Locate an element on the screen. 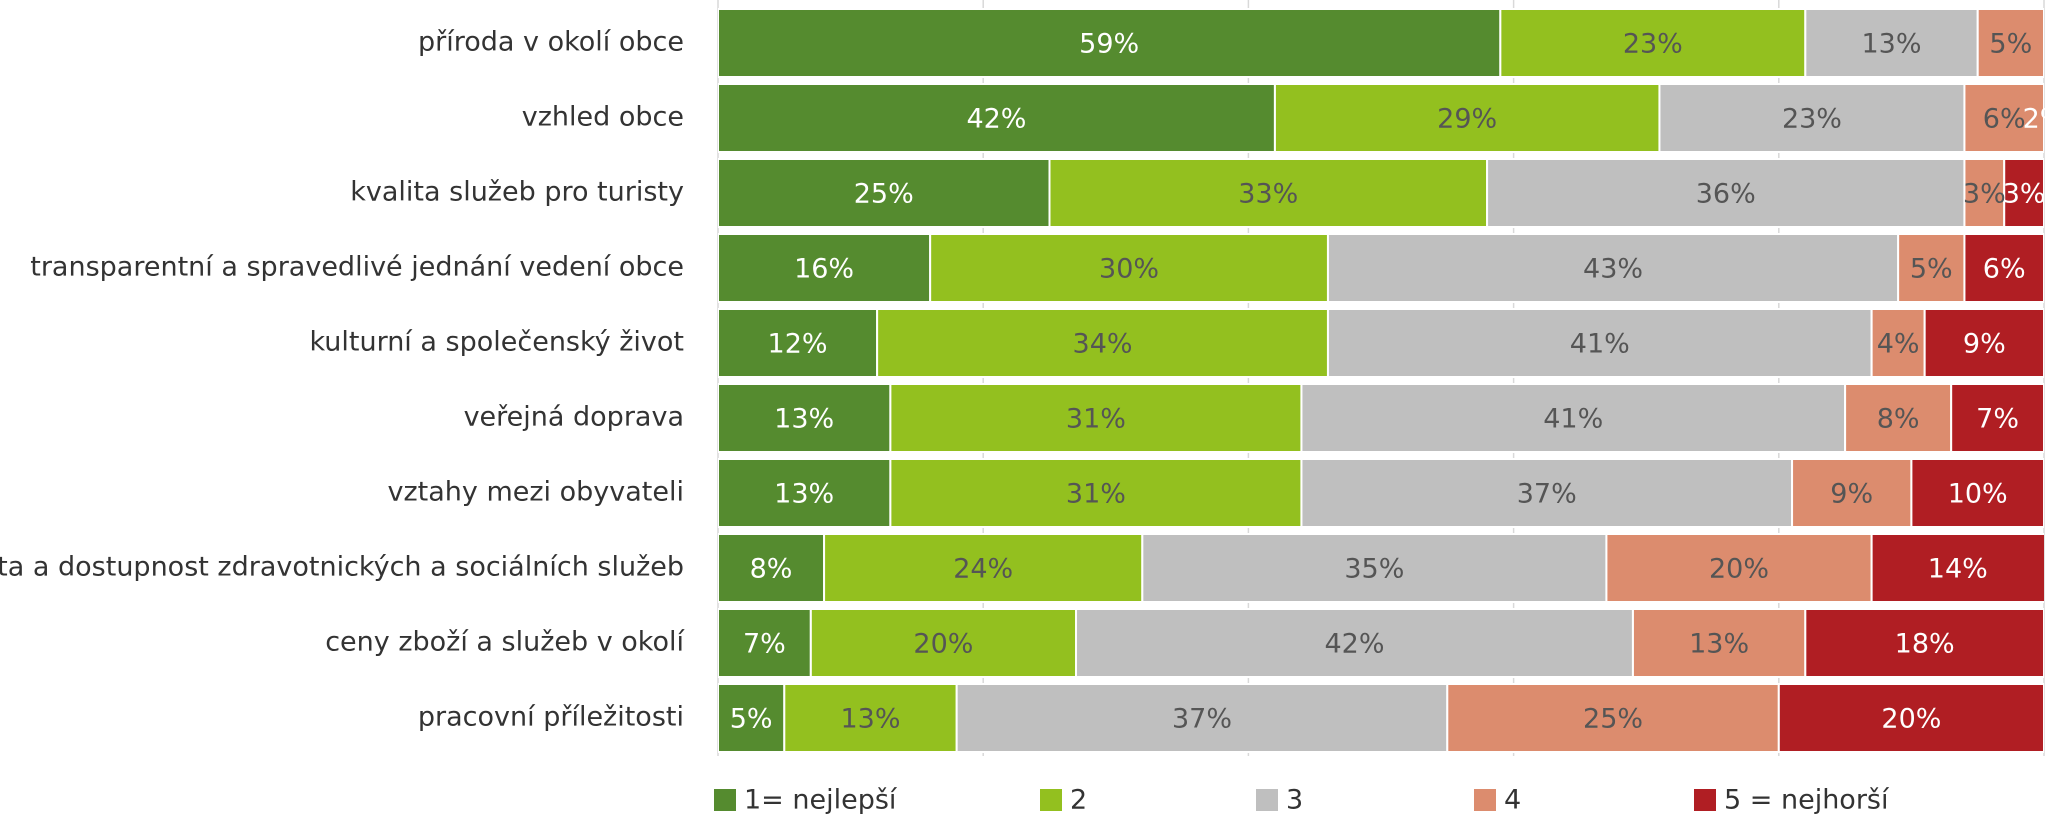 Image resolution: width=2051 pixels, height=819 pixels. value-label: 31% is located at coordinates (1096, 419).